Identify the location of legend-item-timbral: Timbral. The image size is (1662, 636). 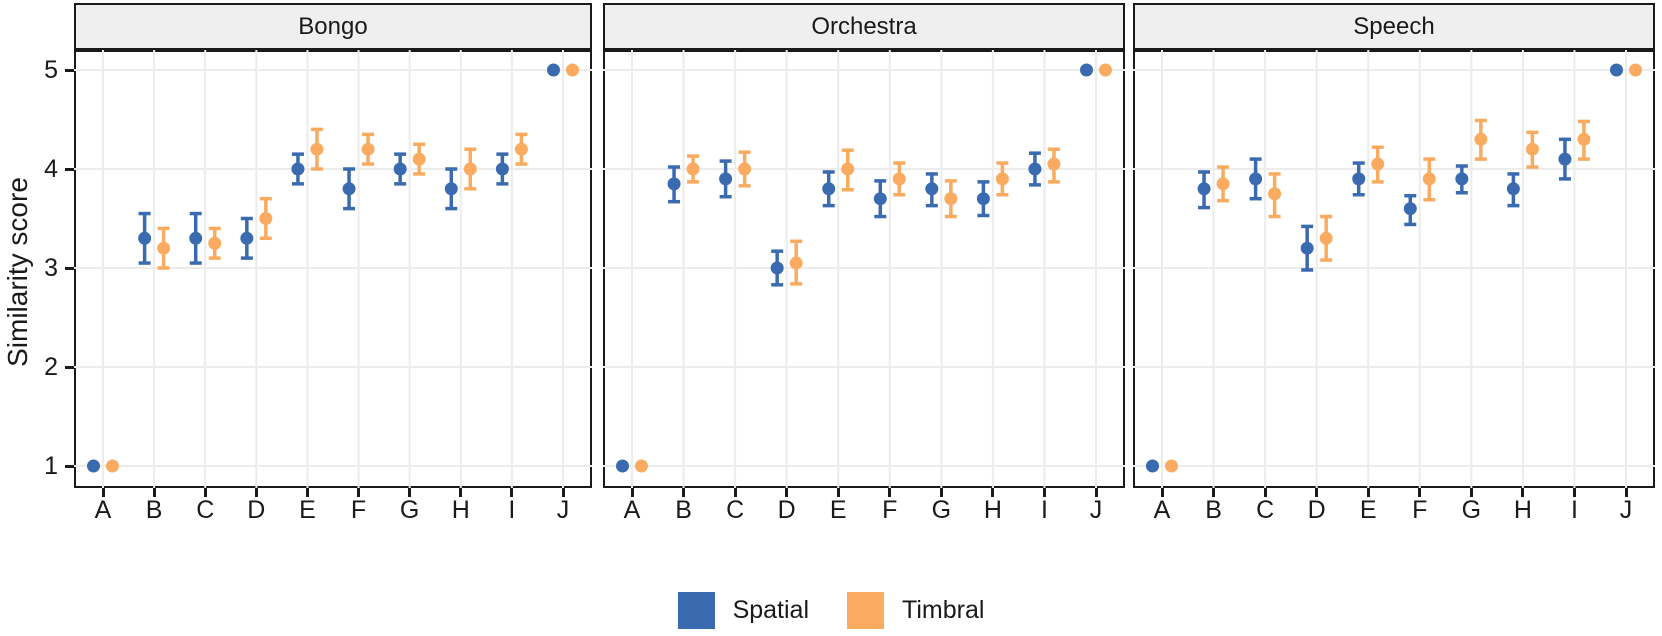
(915, 610).